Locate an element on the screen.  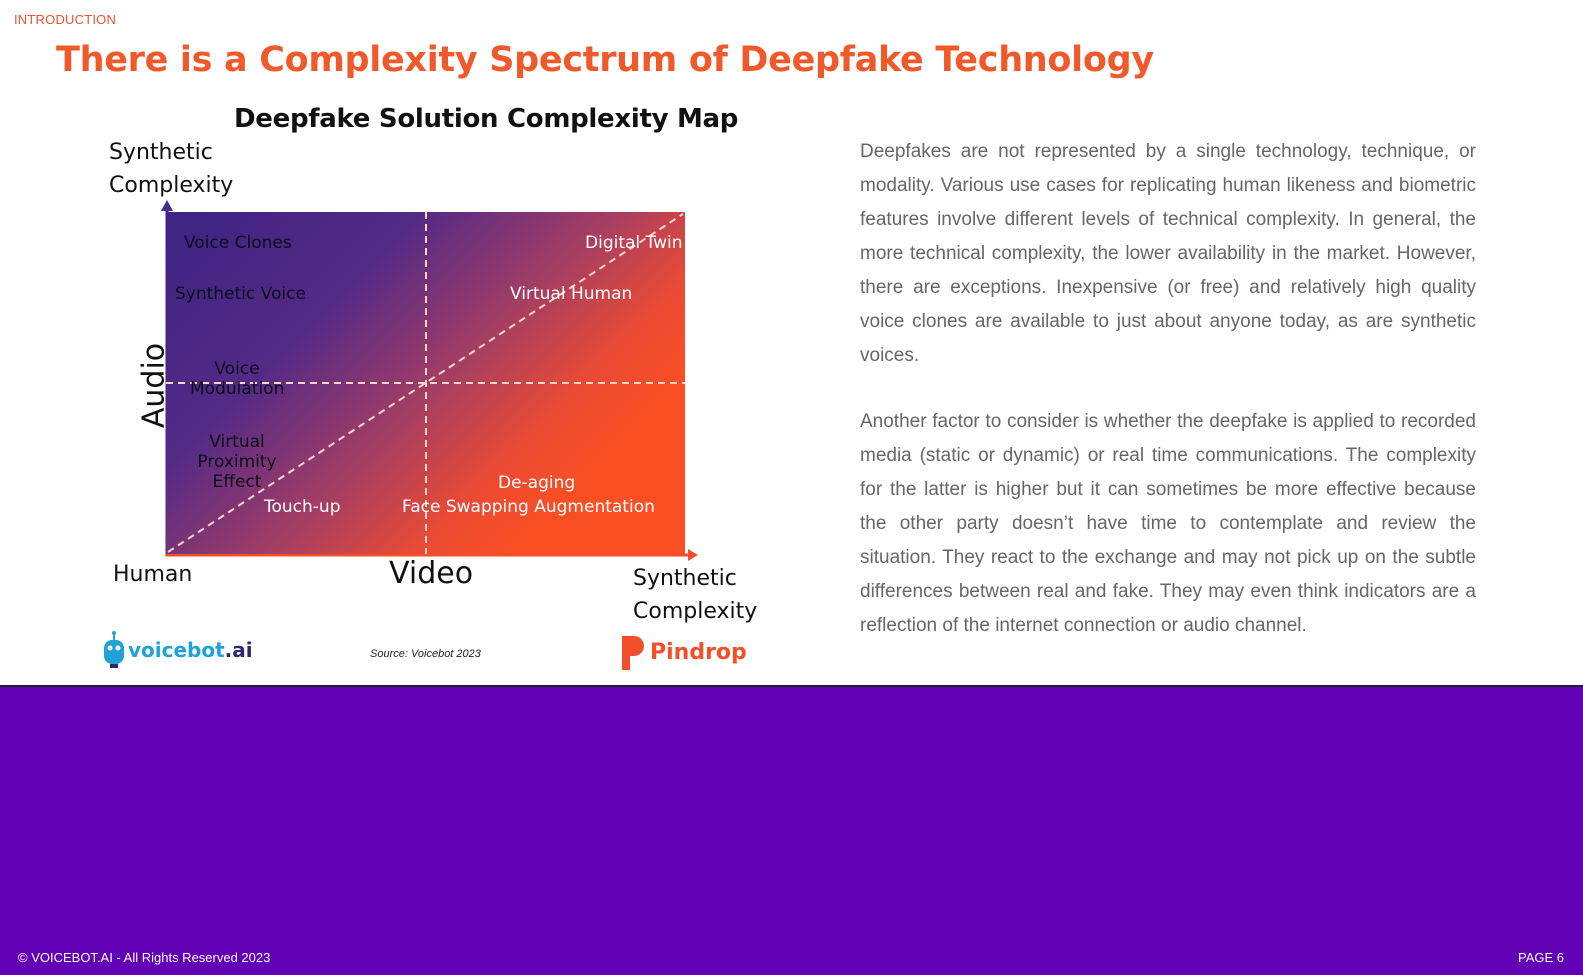
label-voice-clones: Voice Clones is located at coordinates (238, 243).